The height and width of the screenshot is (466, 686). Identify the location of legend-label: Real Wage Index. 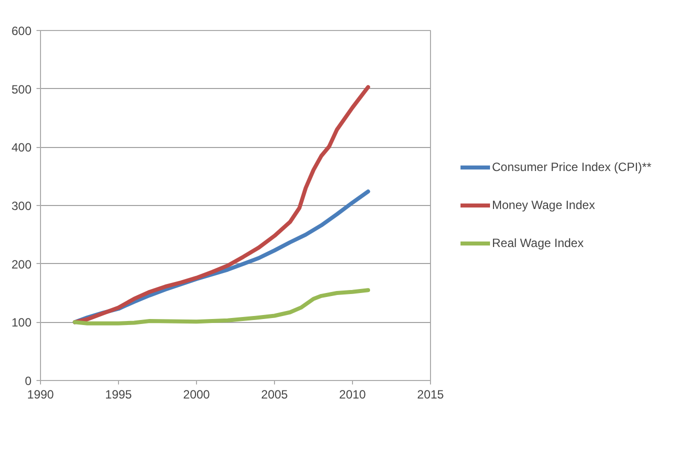
(538, 243).